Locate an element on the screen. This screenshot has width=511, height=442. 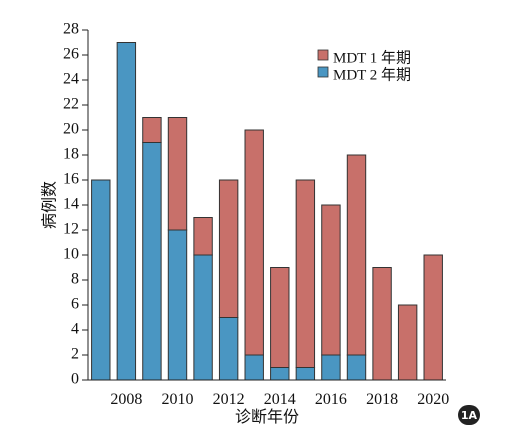
y-tick-label: 26 is located at coordinates (71, 54).